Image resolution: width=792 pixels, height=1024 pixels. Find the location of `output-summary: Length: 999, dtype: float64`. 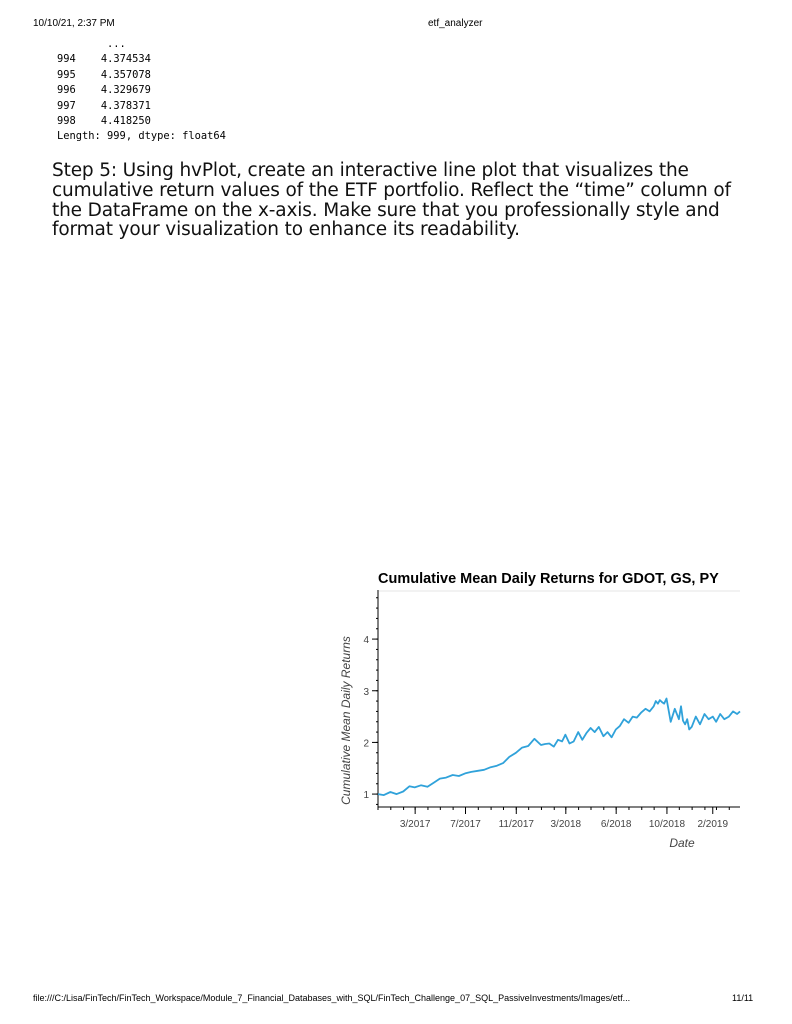

output-summary: Length: 999, dtype: float64 is located at coordinates (141, 136).